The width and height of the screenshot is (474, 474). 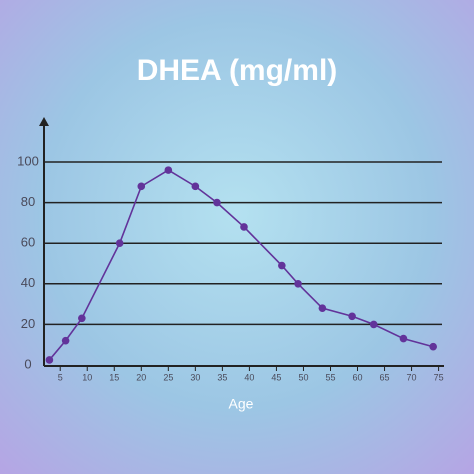 What do you see at coordinates (439, 377) in the screenshot?
I see `x-tick-label: 75` at bounding box center [439, 377].